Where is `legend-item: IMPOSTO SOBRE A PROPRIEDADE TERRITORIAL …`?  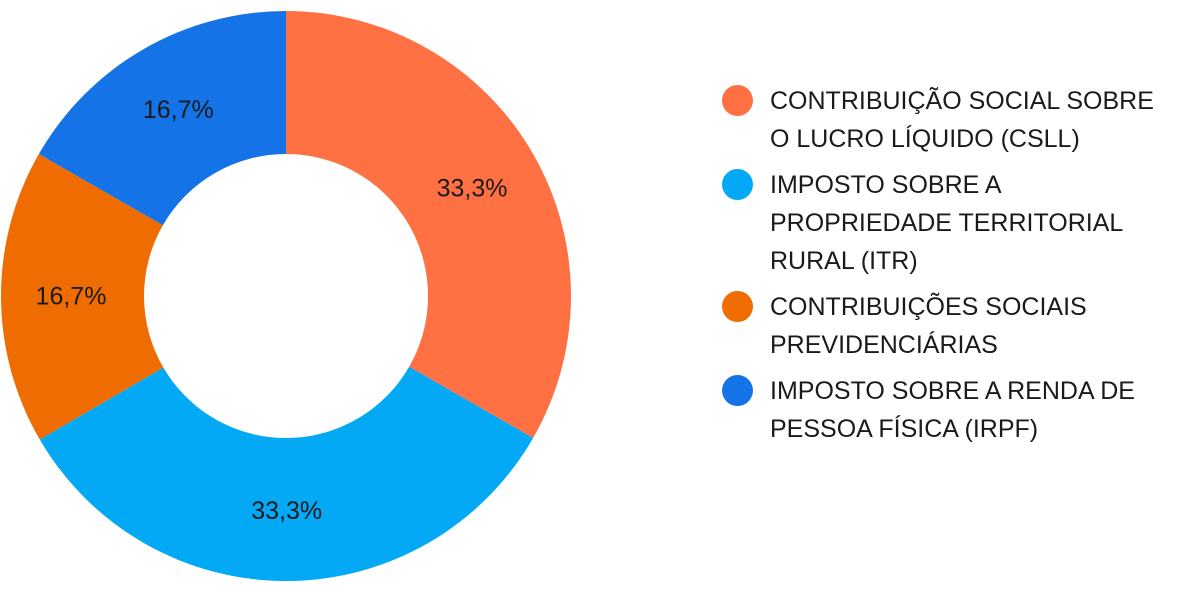
legend-item: IMPOSTO SOBRE A PROPRIEDADE TERRITORIAL … is located at coordinates (952, 223).